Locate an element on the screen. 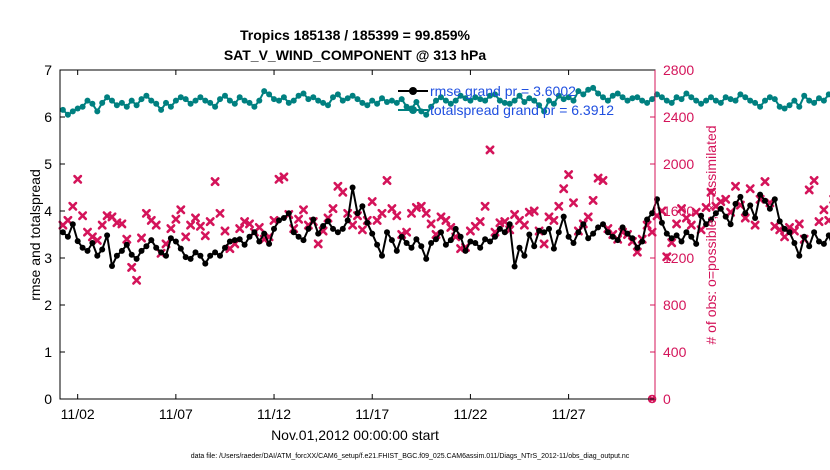 The width and height of the screenshot is (830, 470). x-tick-label: 11/22 is located at coordinates (470, 414).